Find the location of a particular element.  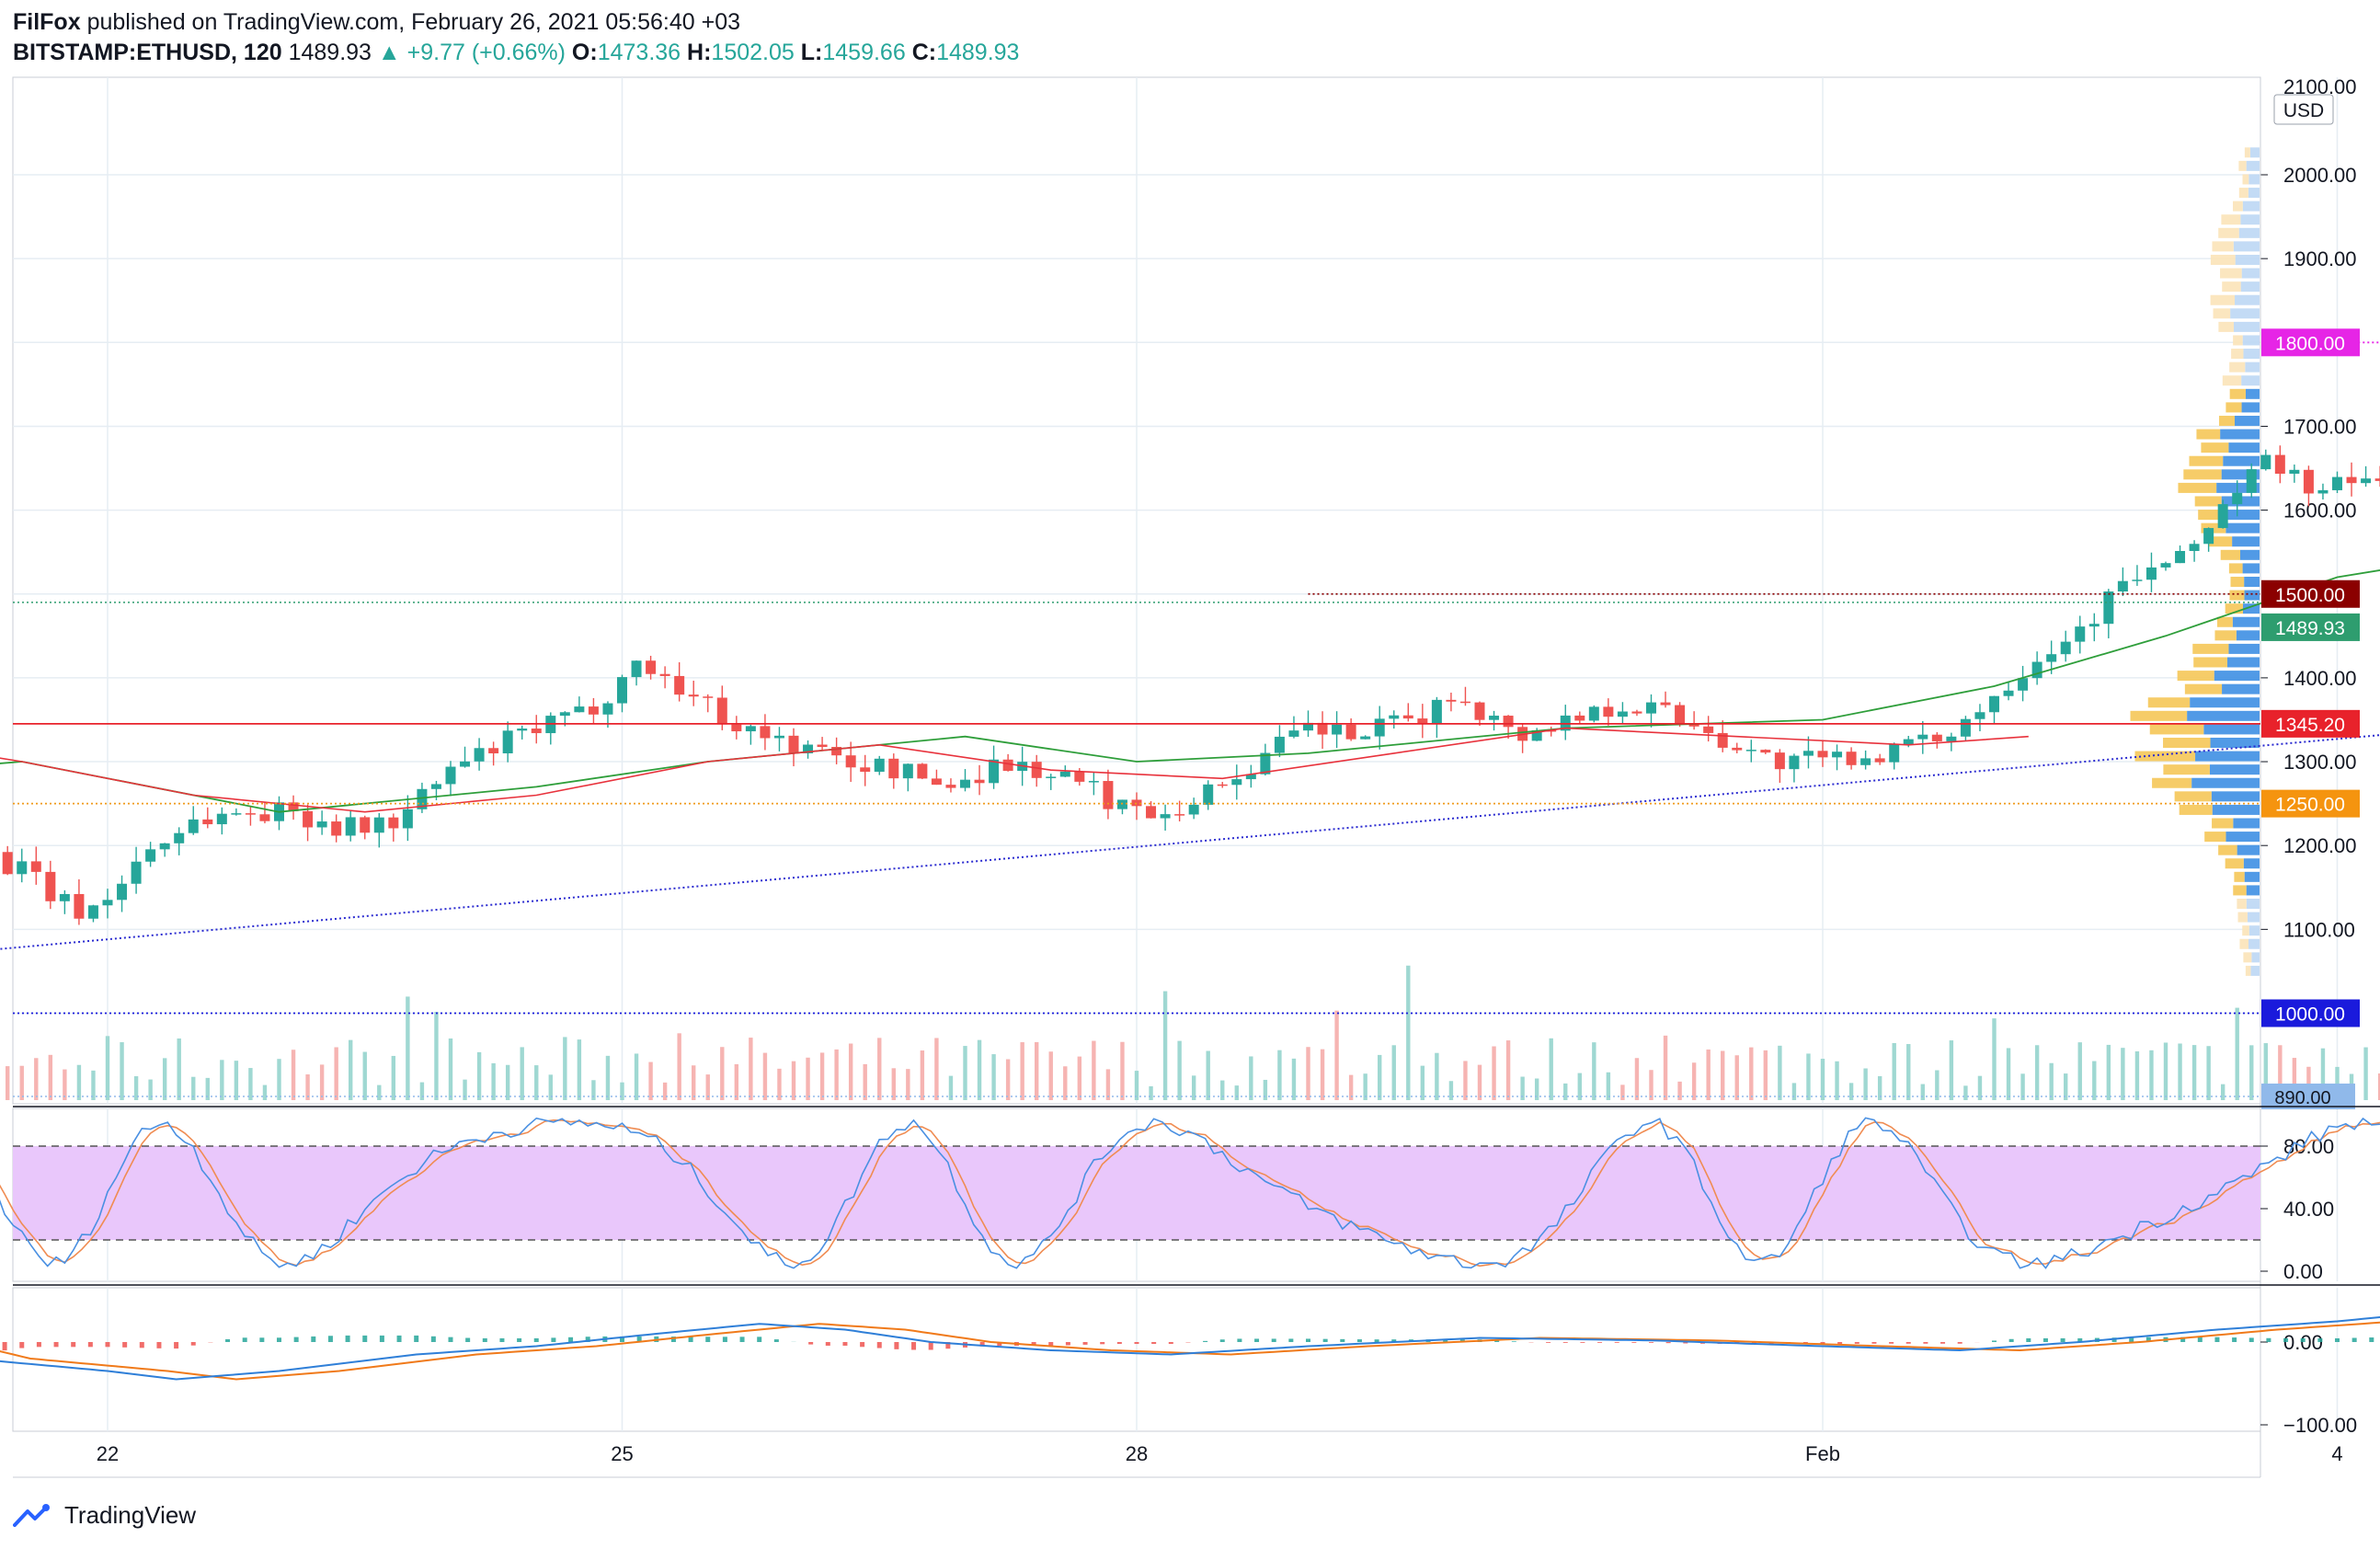

moving-average-red is located at coordinates (1014, 770).